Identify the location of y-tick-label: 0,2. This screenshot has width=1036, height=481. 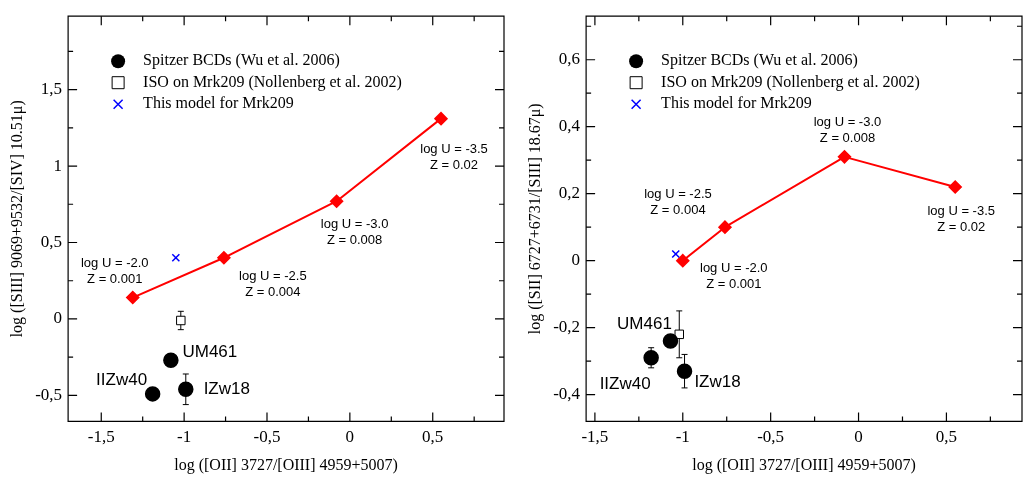
(569, 193).